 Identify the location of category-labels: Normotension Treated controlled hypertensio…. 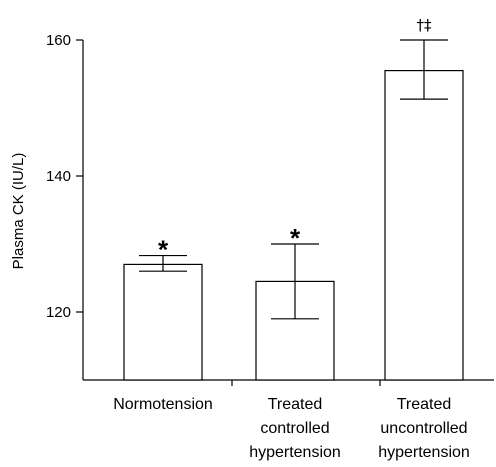
(291, 428).